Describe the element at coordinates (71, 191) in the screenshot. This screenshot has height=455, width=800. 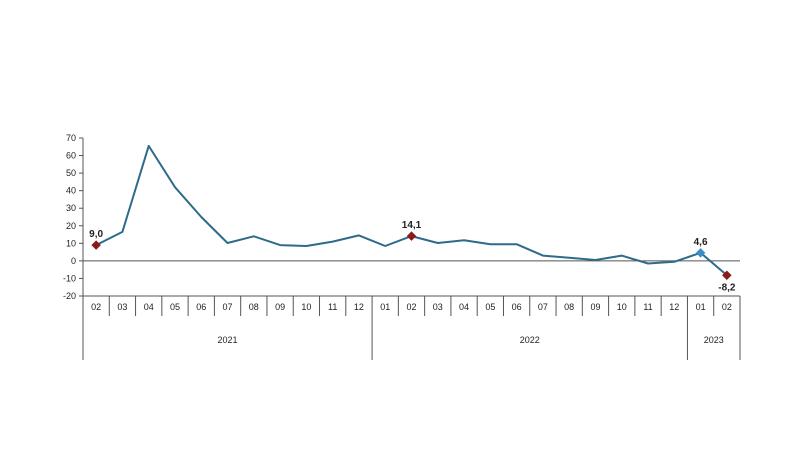
I see `y-tick-label: 40` at that location.